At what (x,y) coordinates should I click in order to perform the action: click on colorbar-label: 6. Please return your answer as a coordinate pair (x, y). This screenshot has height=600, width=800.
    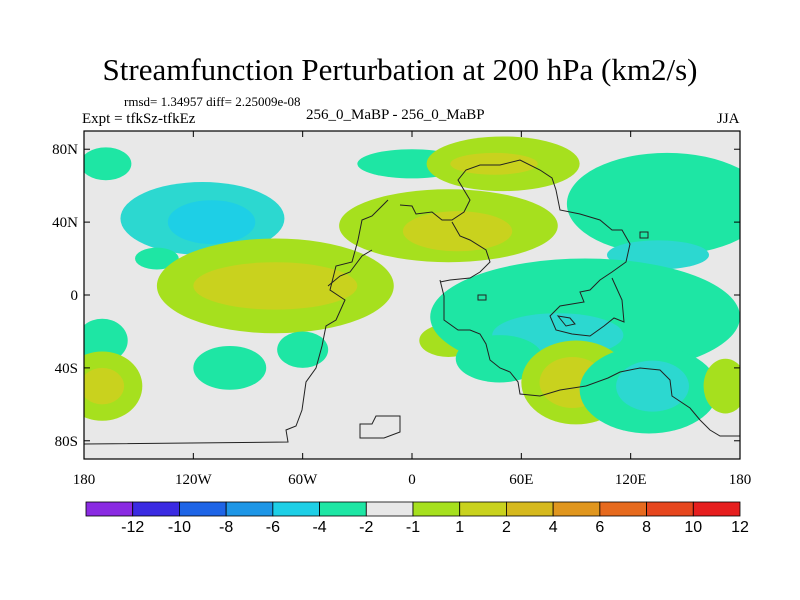
    Looking at the image, I should click on (599, 527).